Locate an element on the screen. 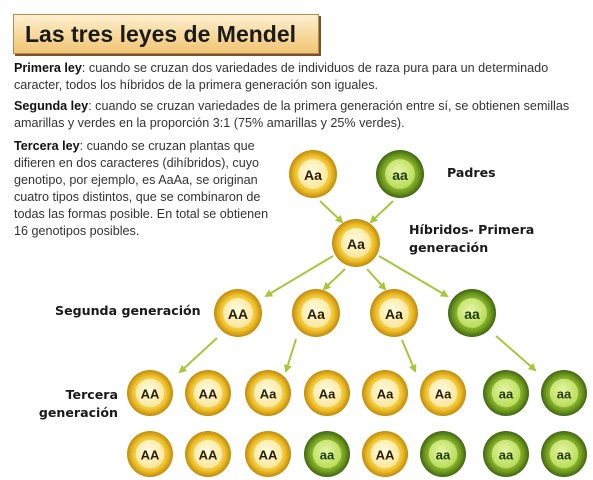  third-generation-label: Tercera generación is located at coordinates (78, 403).